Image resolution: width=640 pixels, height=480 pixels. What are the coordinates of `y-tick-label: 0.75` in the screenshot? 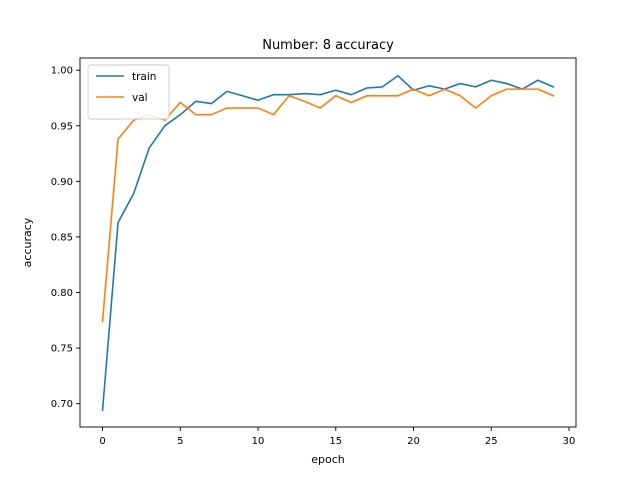 It's located at (62, 349).